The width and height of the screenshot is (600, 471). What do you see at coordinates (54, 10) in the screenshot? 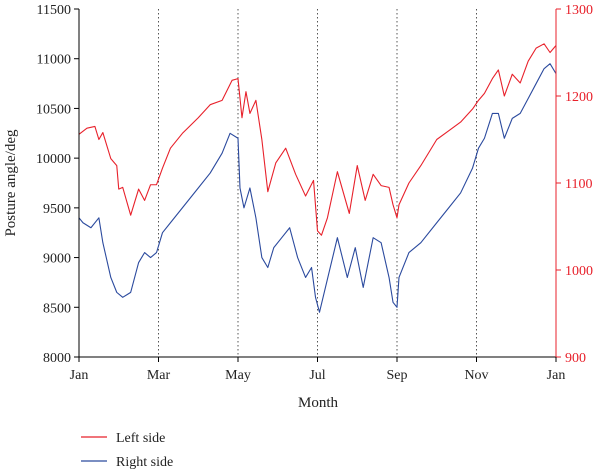
I see `left-tick-label-7: 11500` at bounding box center [54, 10].